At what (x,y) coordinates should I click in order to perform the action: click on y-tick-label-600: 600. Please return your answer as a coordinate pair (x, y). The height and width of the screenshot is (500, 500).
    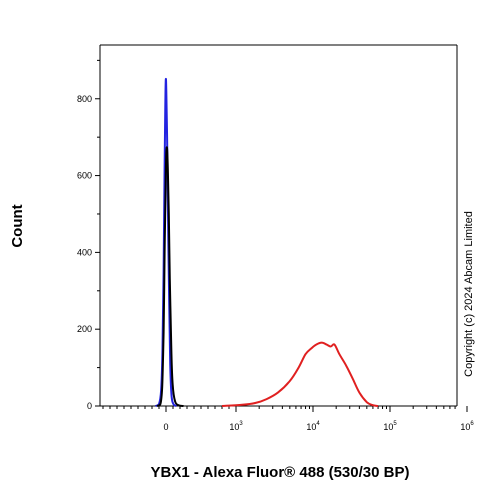
    Looking at the image, I should click on (84, 176).